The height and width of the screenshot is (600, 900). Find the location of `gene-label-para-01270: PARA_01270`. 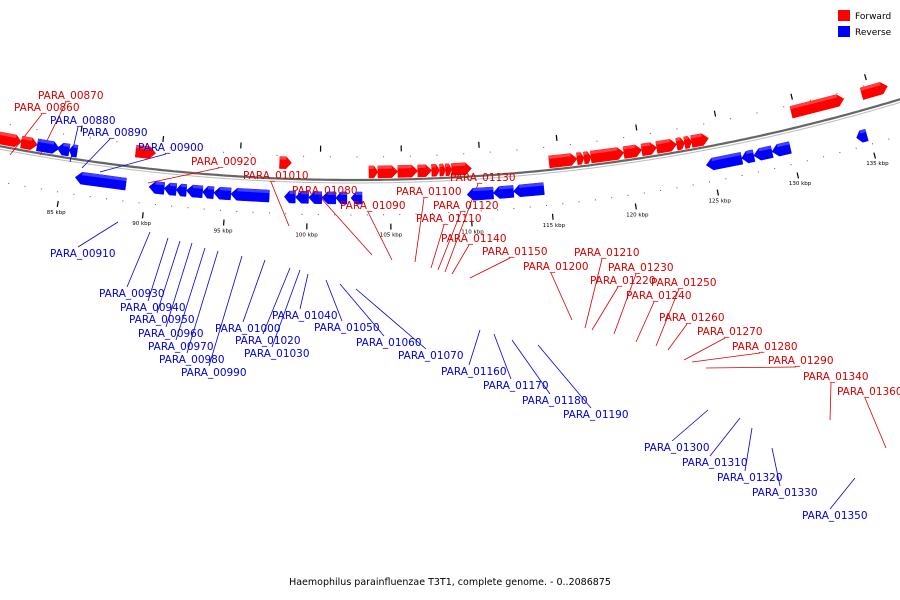

gene-label-para-01270: PARA_01270 is located at coordinates (730, 332).